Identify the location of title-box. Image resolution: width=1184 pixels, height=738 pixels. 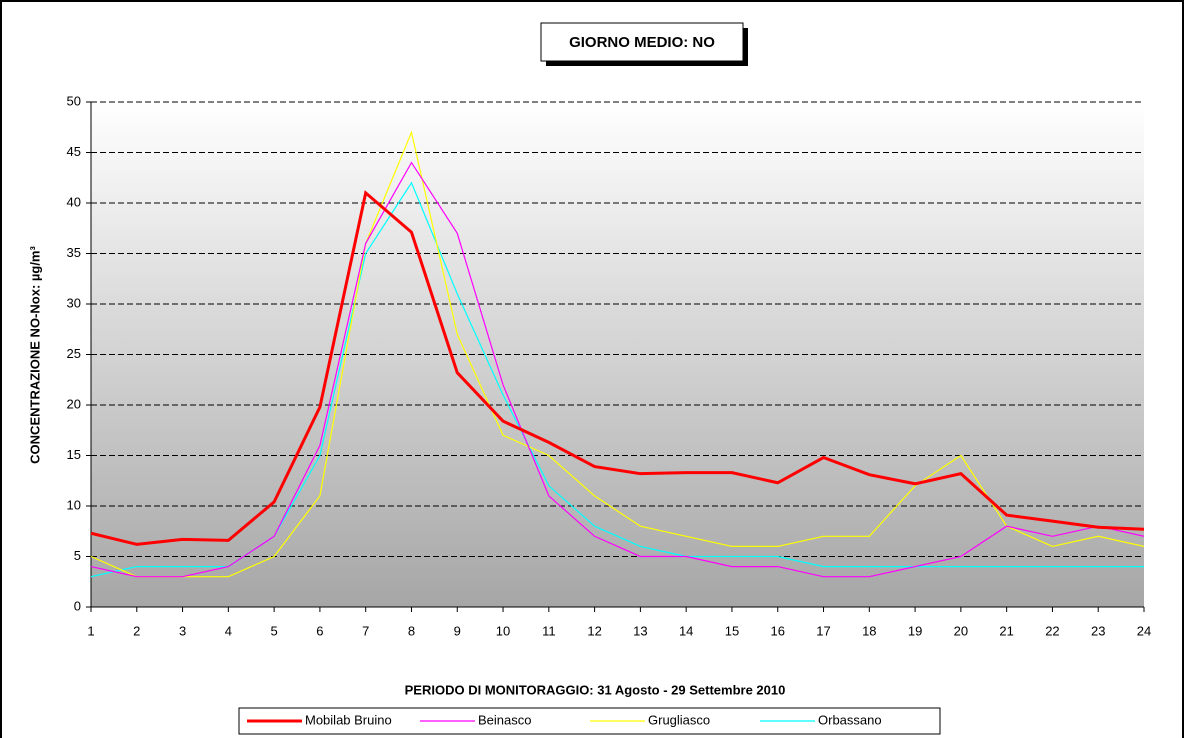
(642, 42).